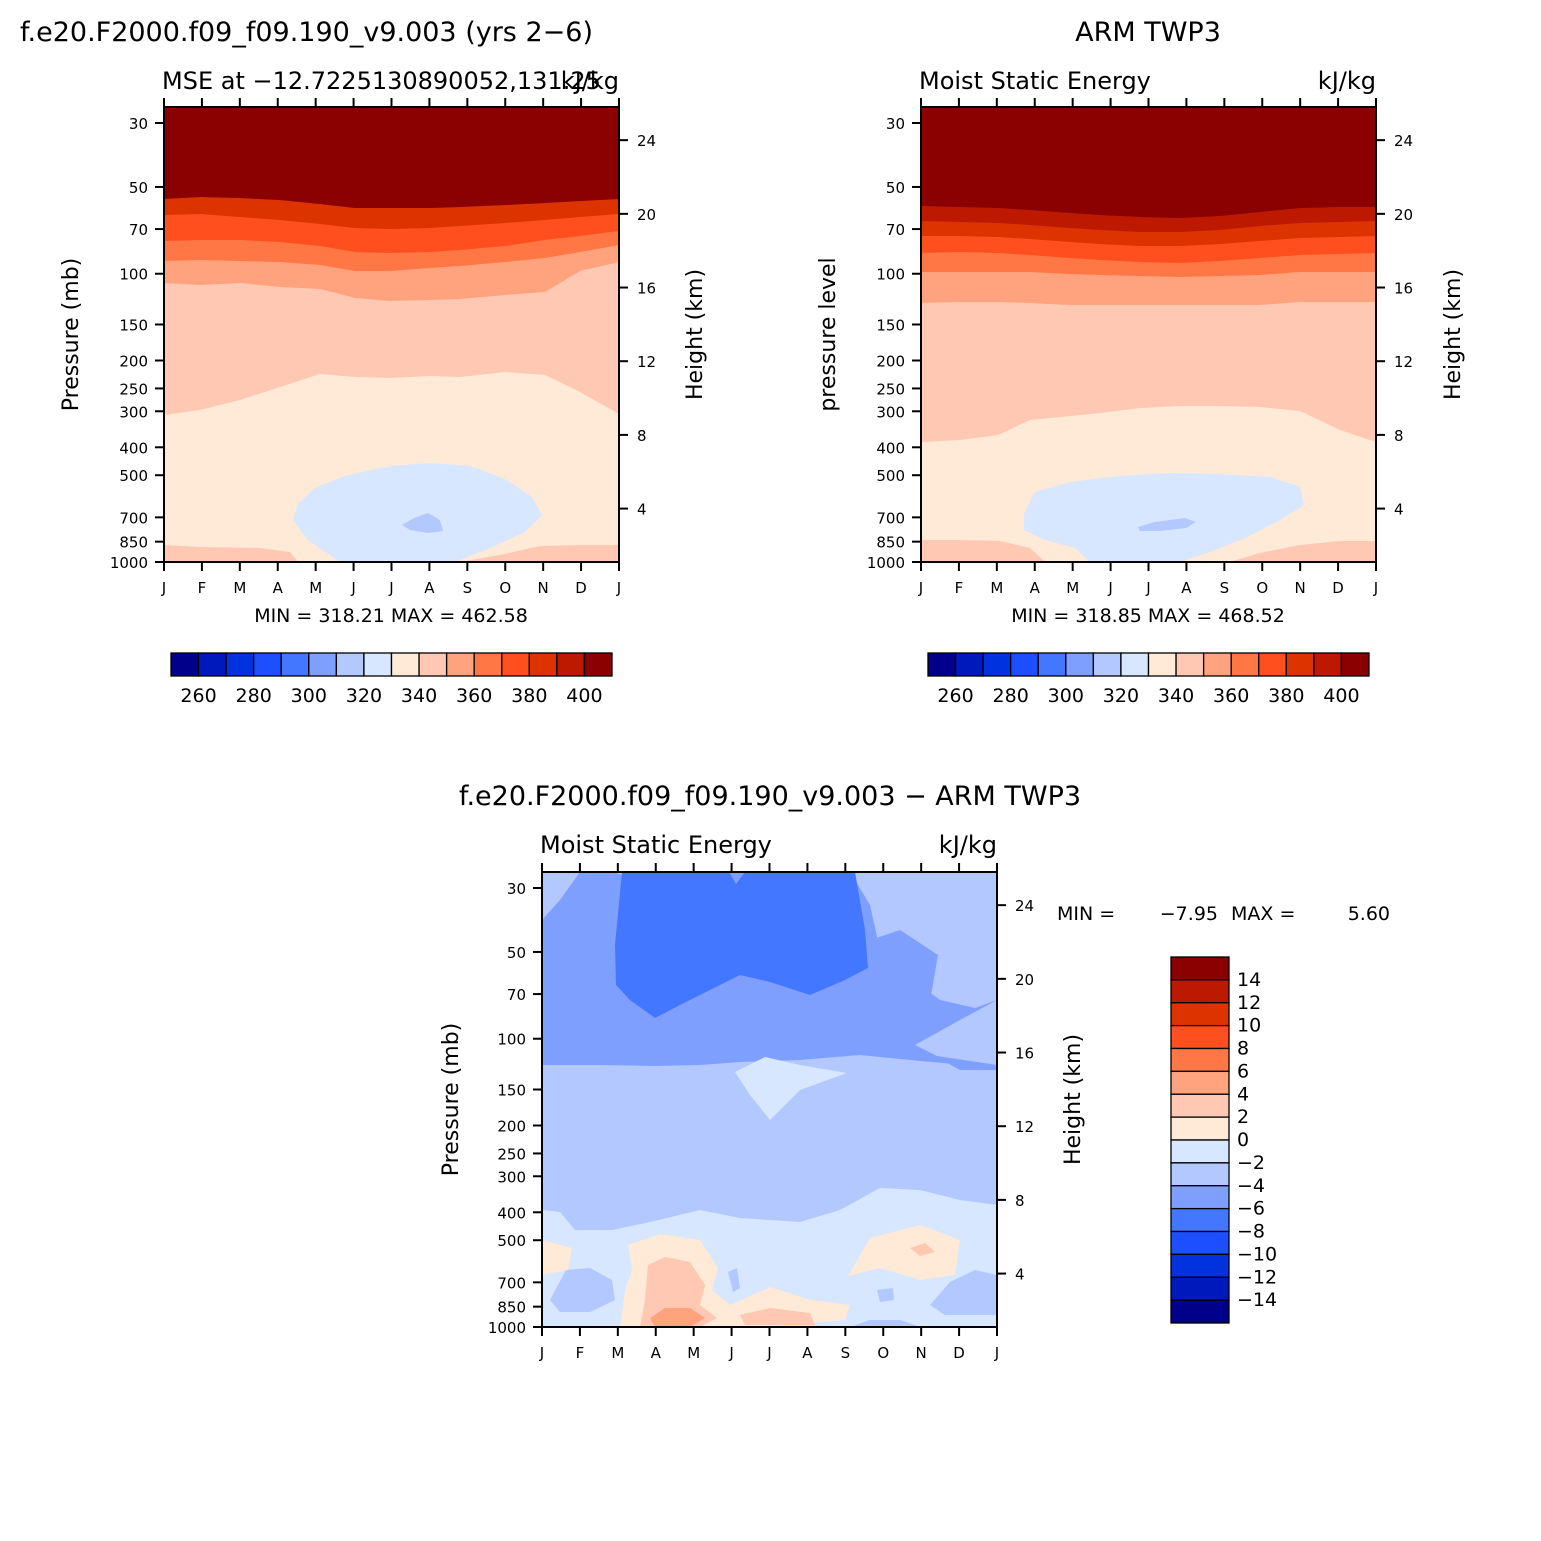 Image resolution: width=1541 pixels, height=1541 pixels. What do you see at coordinates (1024, 1127) in the screenshot?
I see `diff-y-right-tick-label: 12` at bounding box center [1024, 1127].